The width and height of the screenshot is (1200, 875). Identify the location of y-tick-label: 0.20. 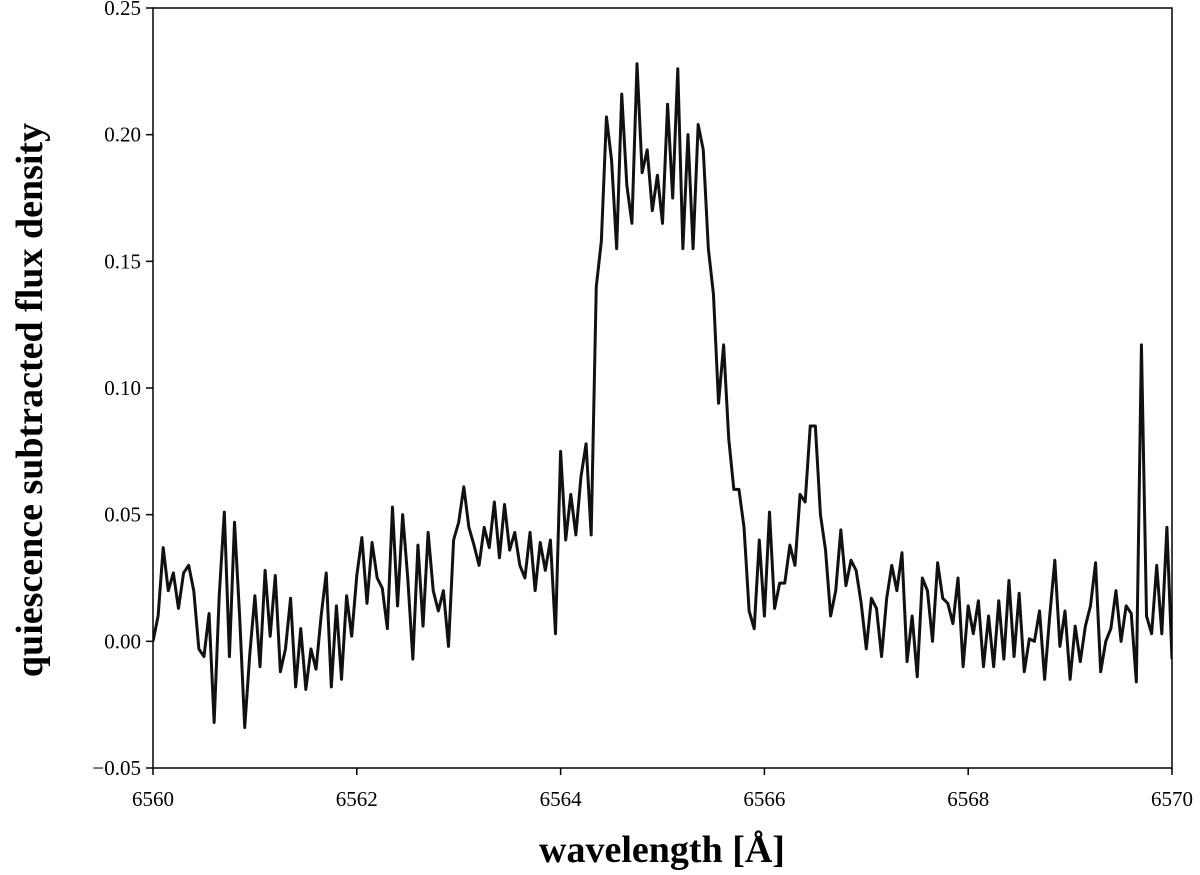
(122, 135).